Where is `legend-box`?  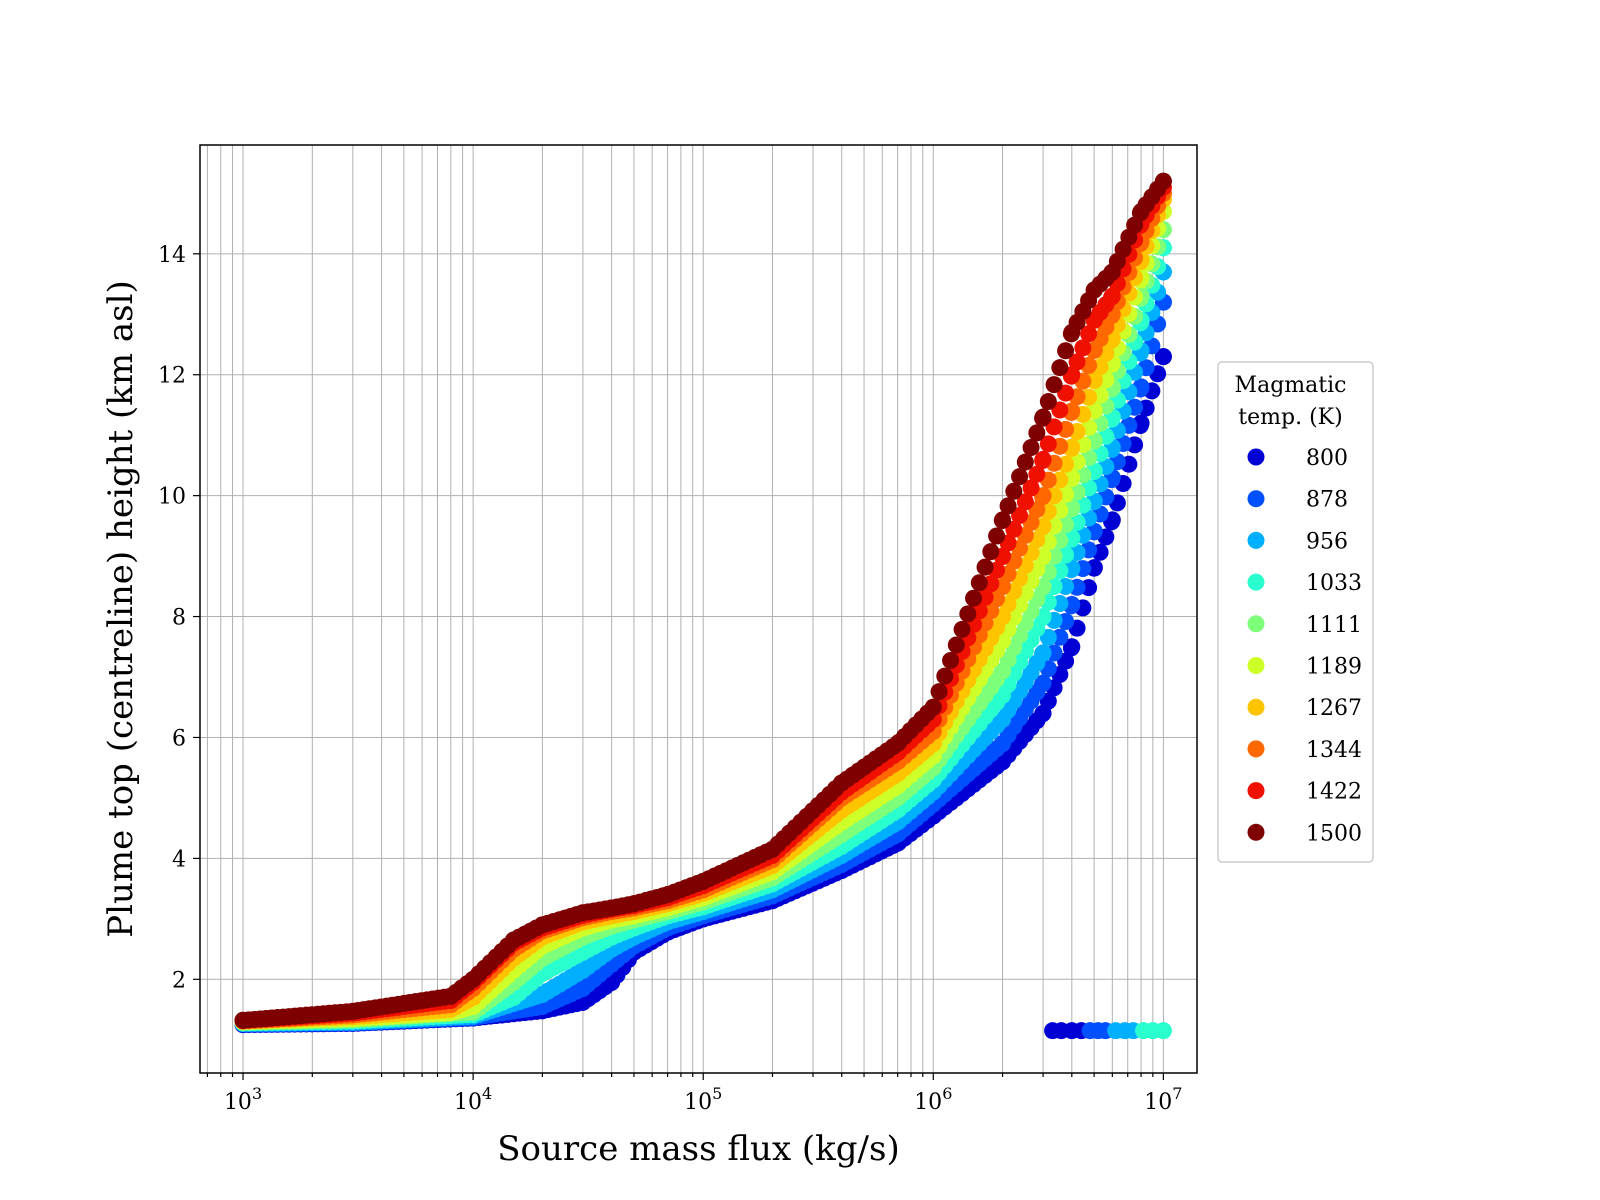
legend-box is located at coordinates (1295, 612).